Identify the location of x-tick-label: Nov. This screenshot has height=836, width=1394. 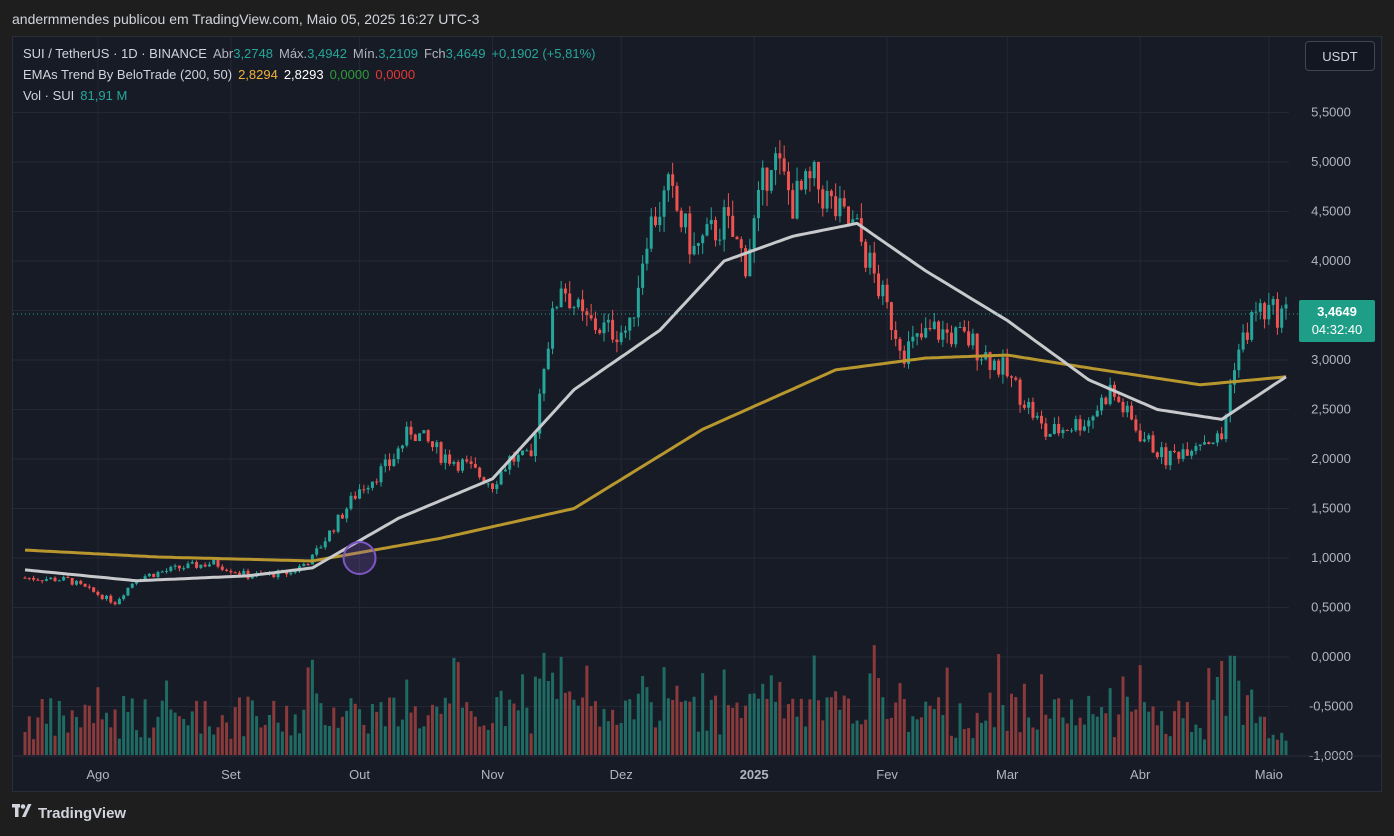
(493, 774).